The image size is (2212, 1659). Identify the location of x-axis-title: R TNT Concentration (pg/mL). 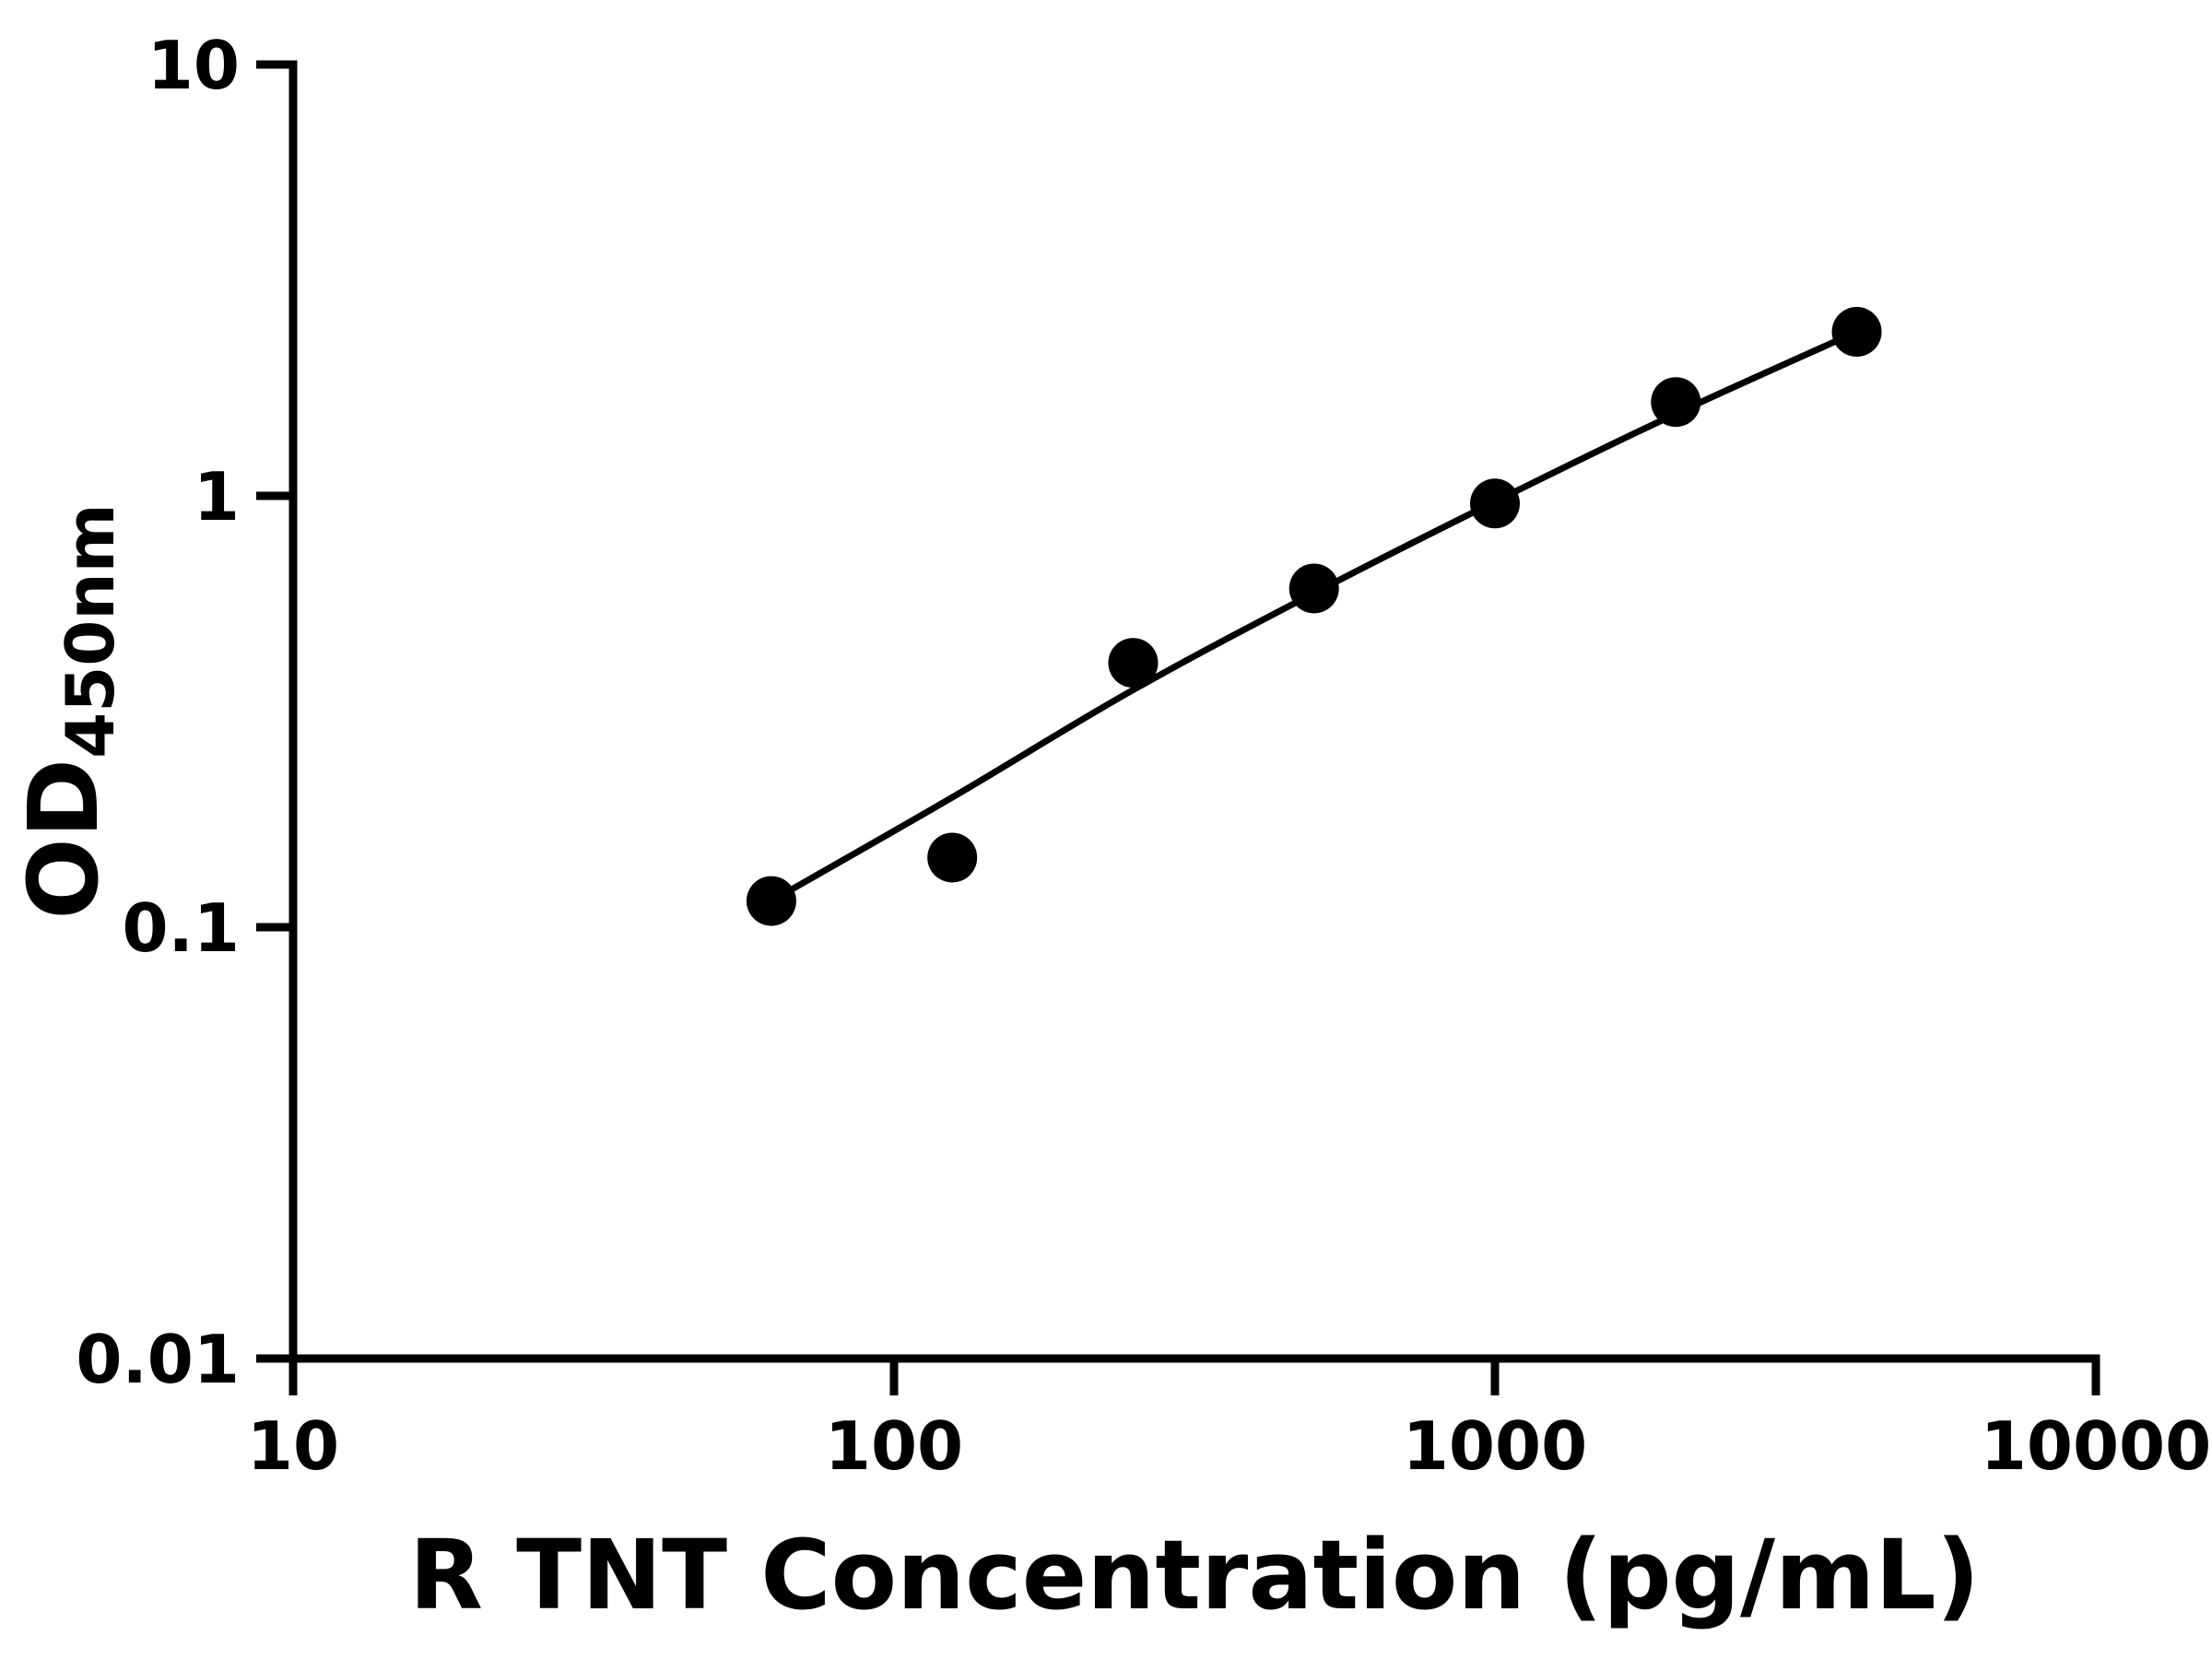
(1194, 1575).